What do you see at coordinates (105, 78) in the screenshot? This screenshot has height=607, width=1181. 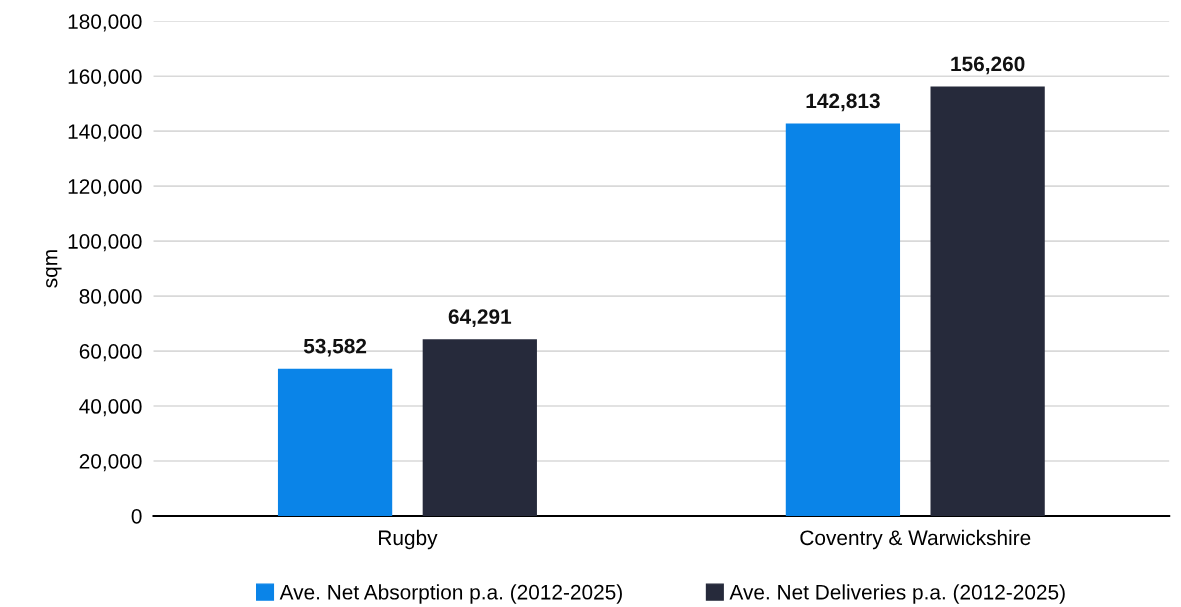 I see `y-tick-label: 160,000` at bounding box center [105, 78].